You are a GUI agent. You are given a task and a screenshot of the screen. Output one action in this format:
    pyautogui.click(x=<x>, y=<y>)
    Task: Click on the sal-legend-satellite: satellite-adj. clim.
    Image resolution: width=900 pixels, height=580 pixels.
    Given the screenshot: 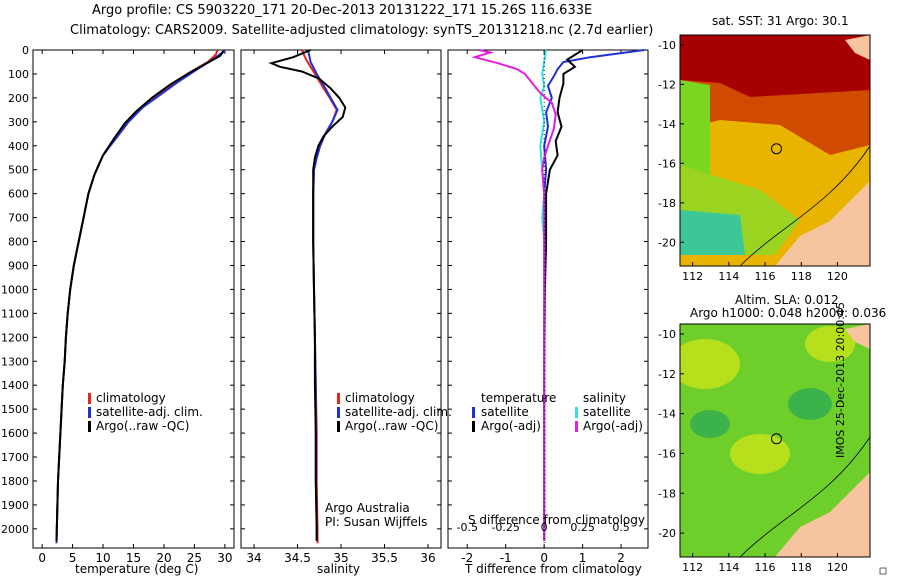 What is the action you would take?
    pyautogui.click(x=398, y=412)
    